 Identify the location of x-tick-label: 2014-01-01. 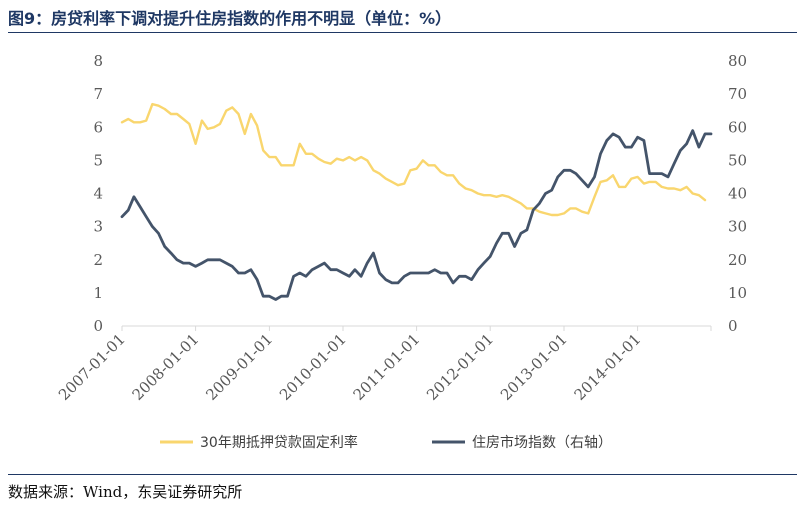
(608, 367).